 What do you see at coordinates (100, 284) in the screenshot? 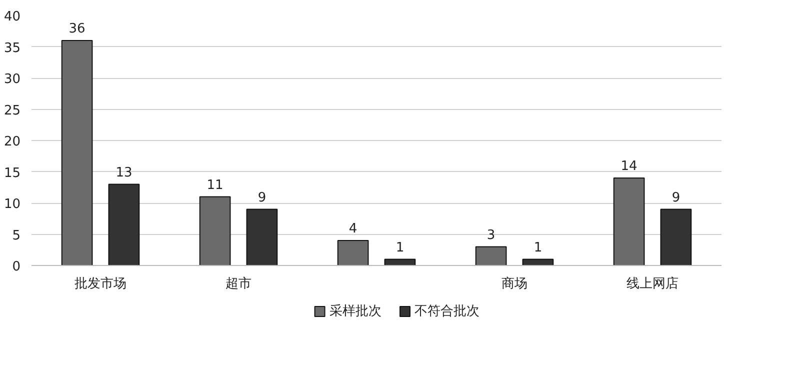
I see `x-tick-label: 批发市场` at bounding box center [100, 284].